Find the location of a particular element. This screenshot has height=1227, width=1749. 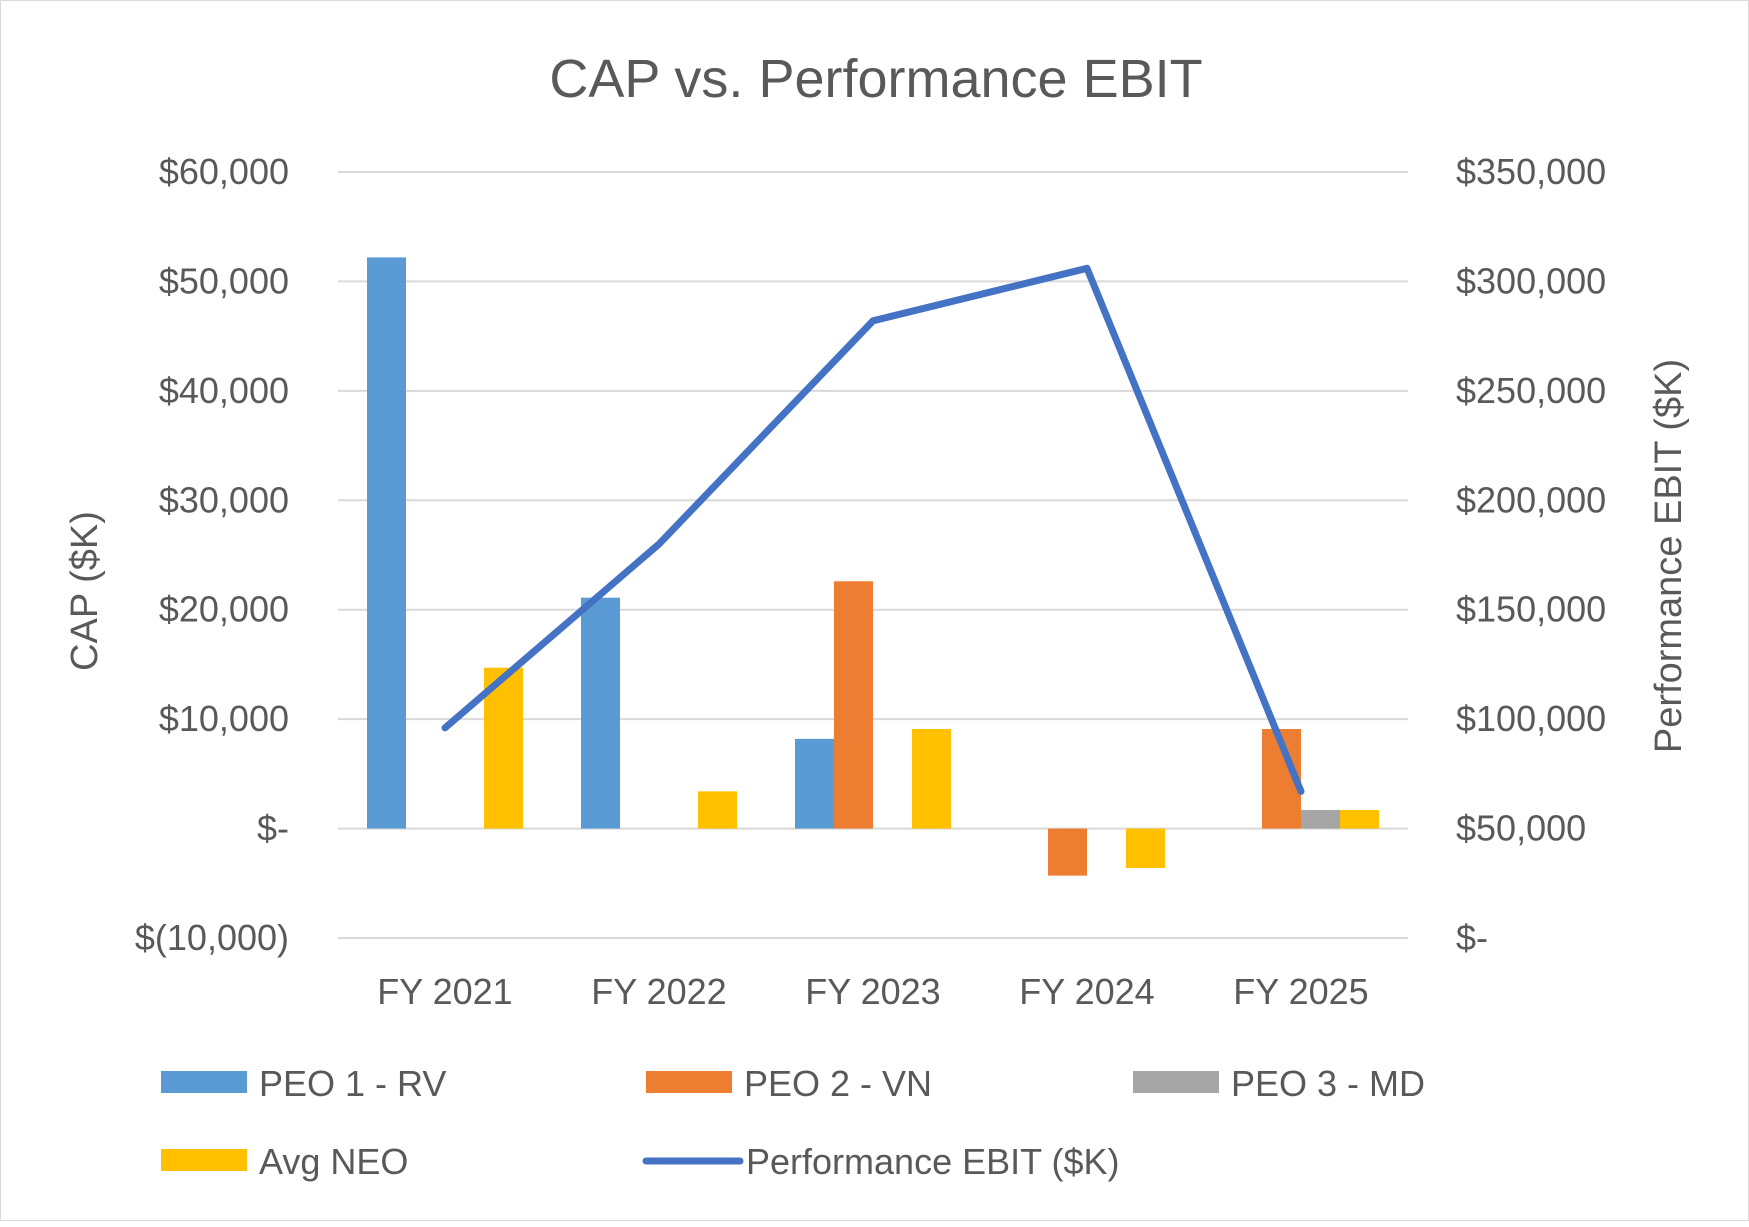

left-tick-label: $50,000 is located at coordinates (224, 280).